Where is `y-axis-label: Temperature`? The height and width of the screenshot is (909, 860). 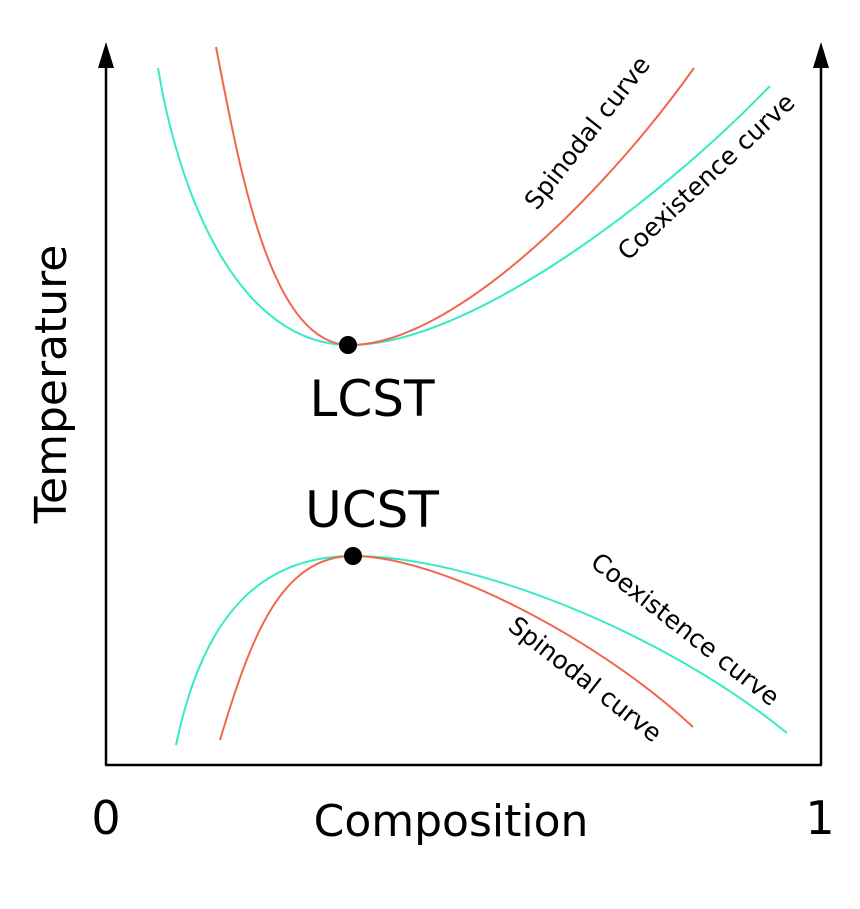
y-axis-label: Temperature is located at coordinates (51, 385).